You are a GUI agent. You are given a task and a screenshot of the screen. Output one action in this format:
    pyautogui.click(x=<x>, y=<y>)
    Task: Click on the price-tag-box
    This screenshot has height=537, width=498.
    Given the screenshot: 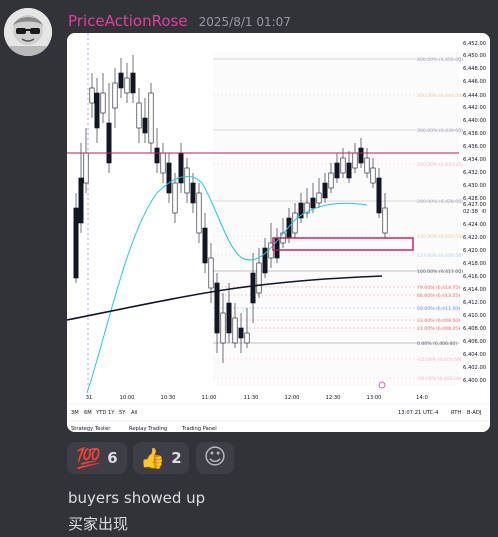 What is the action you would take?
    pyautogui.click(x=471, y=210)
    